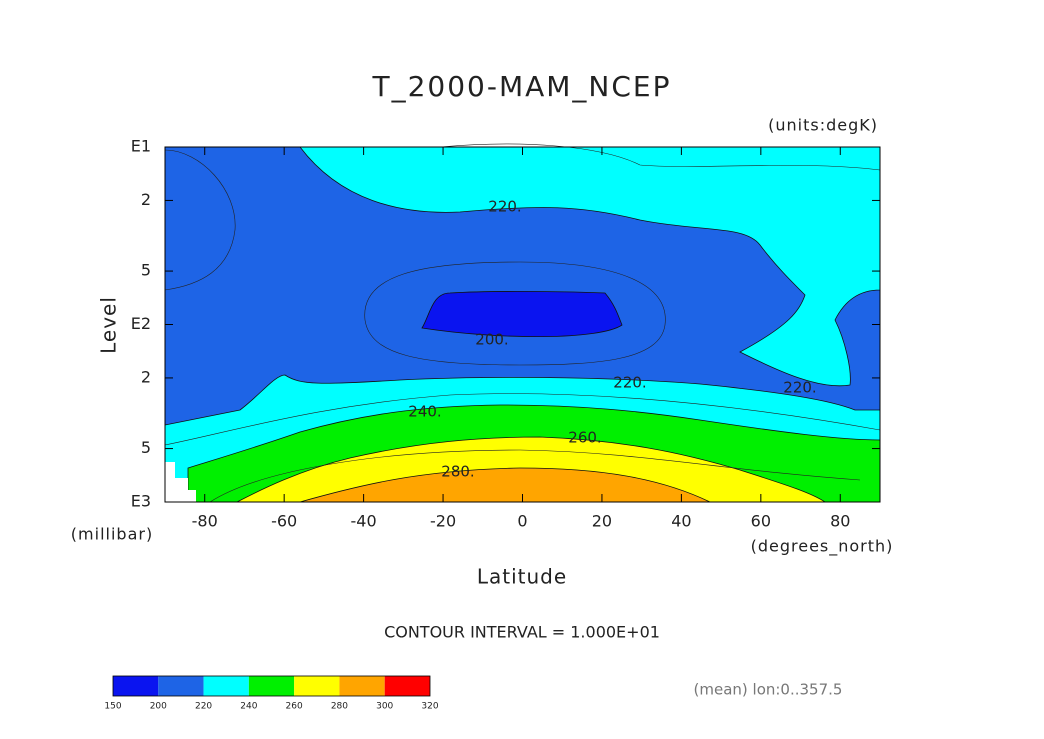  I want to click on y-units: (millibar), so click(112, 534).